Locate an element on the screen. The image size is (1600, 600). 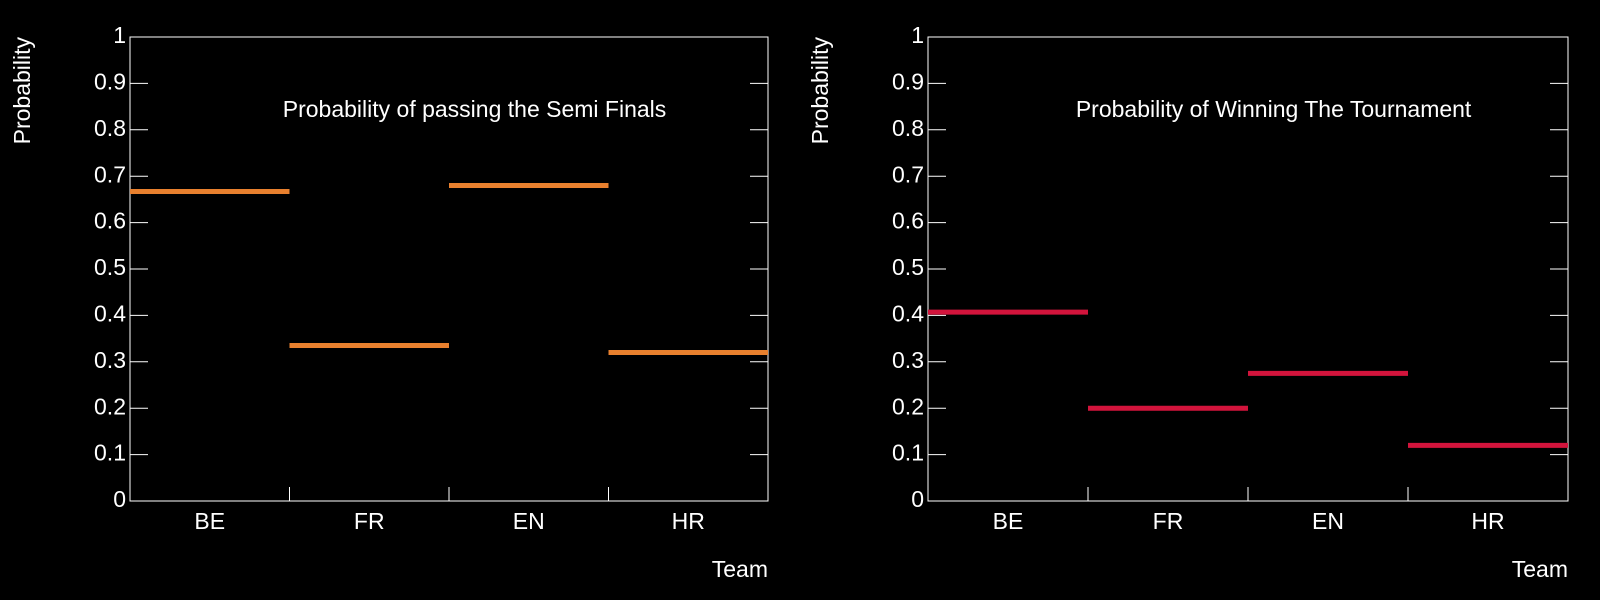
chart-title: Probability of Winning The Tournament is located at coordinates (1274, 109).